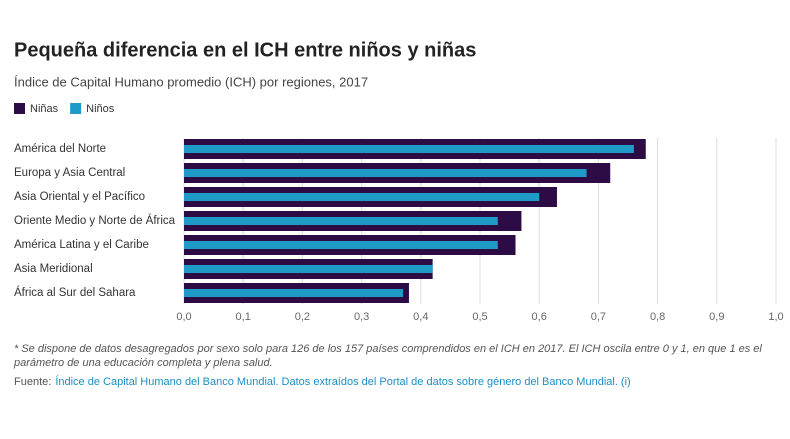 The height and width of the screenshot is (439, 790). I want to click on x-tick-label: 0,0, so click(183, 317).